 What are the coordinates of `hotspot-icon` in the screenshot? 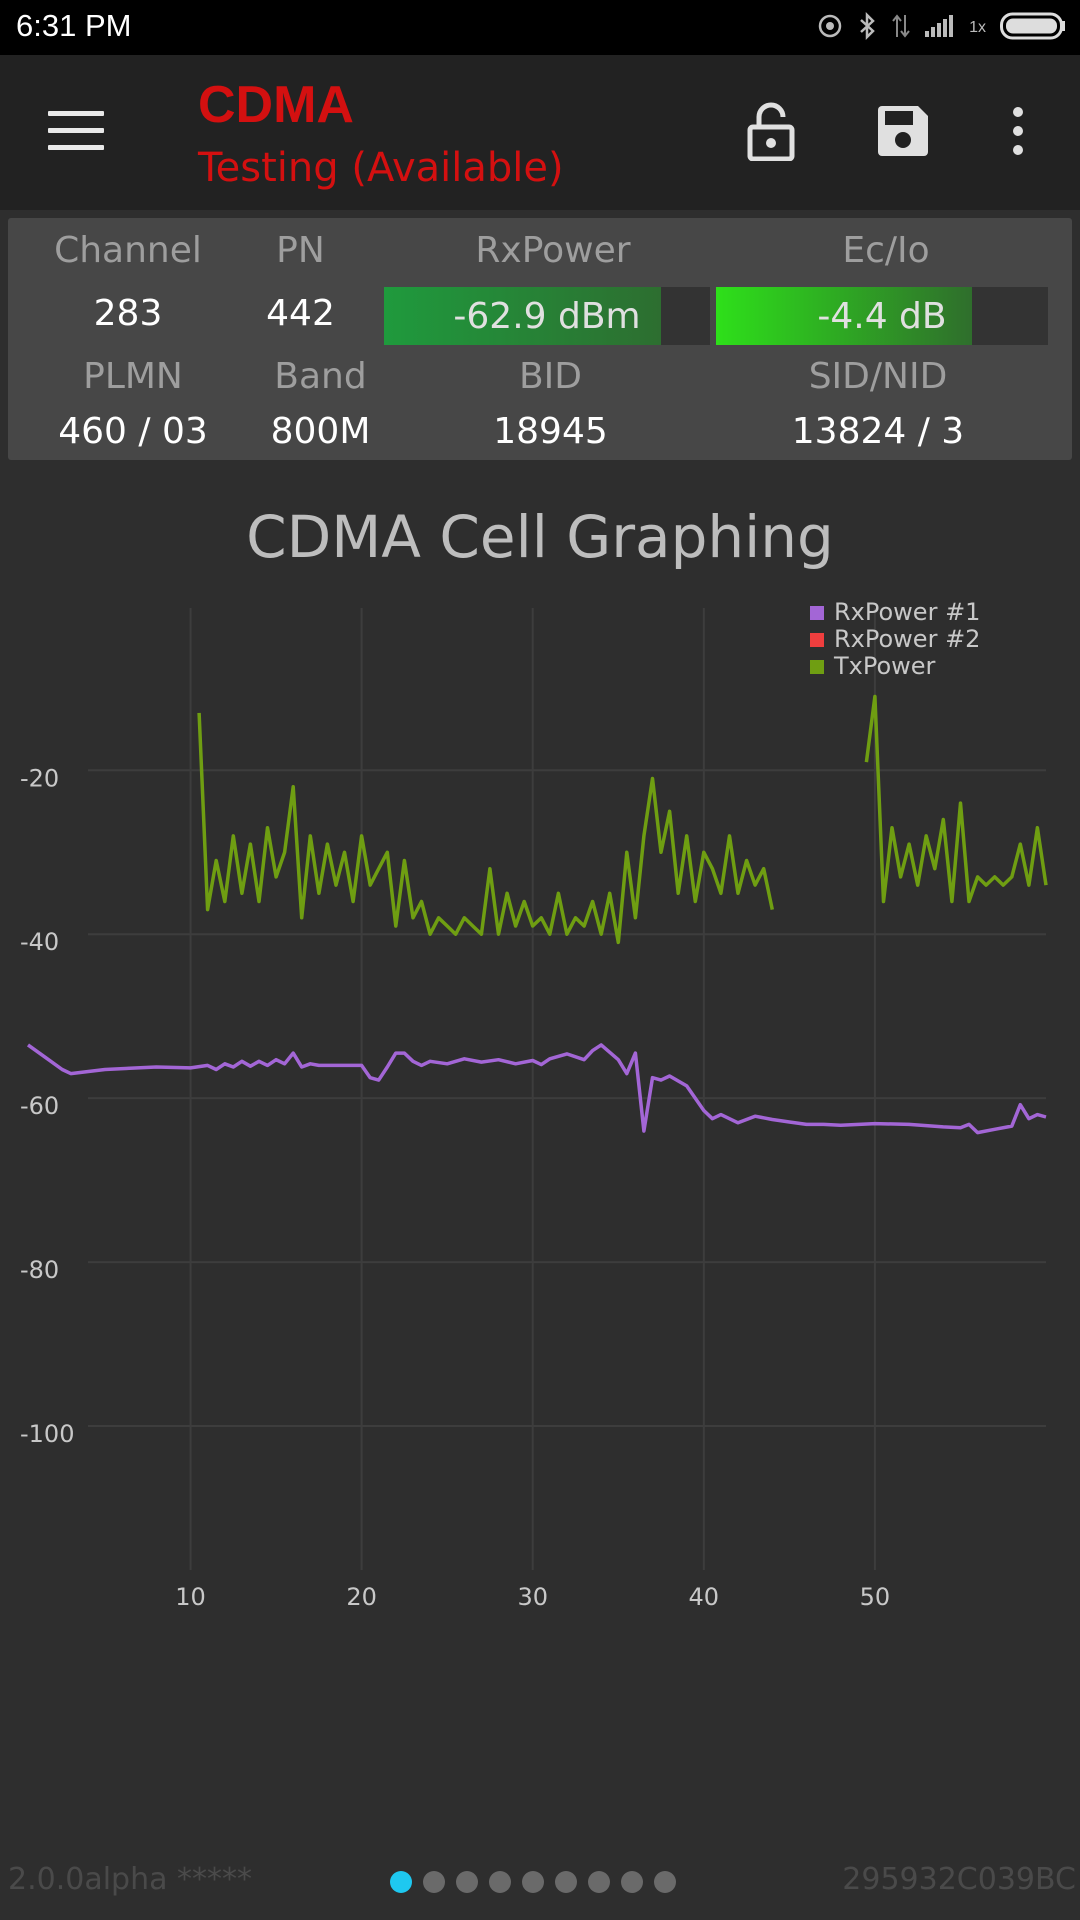 It's located at (830, 28).